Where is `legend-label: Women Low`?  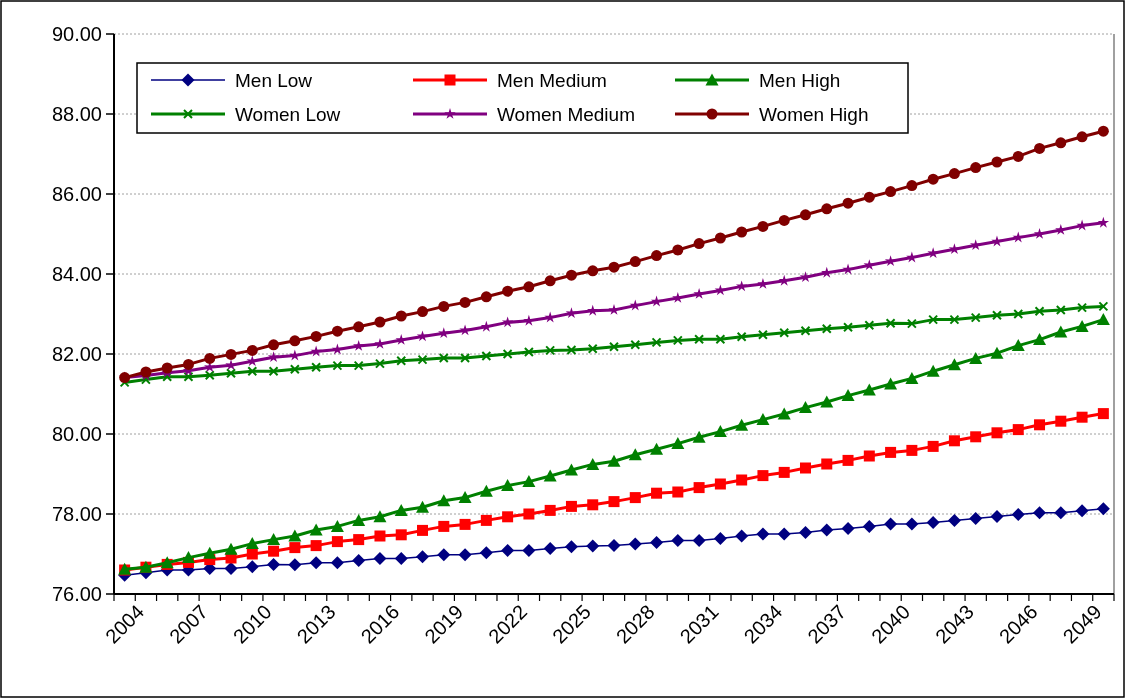 legend-label: Women Low is located at coordinates (288, 114).